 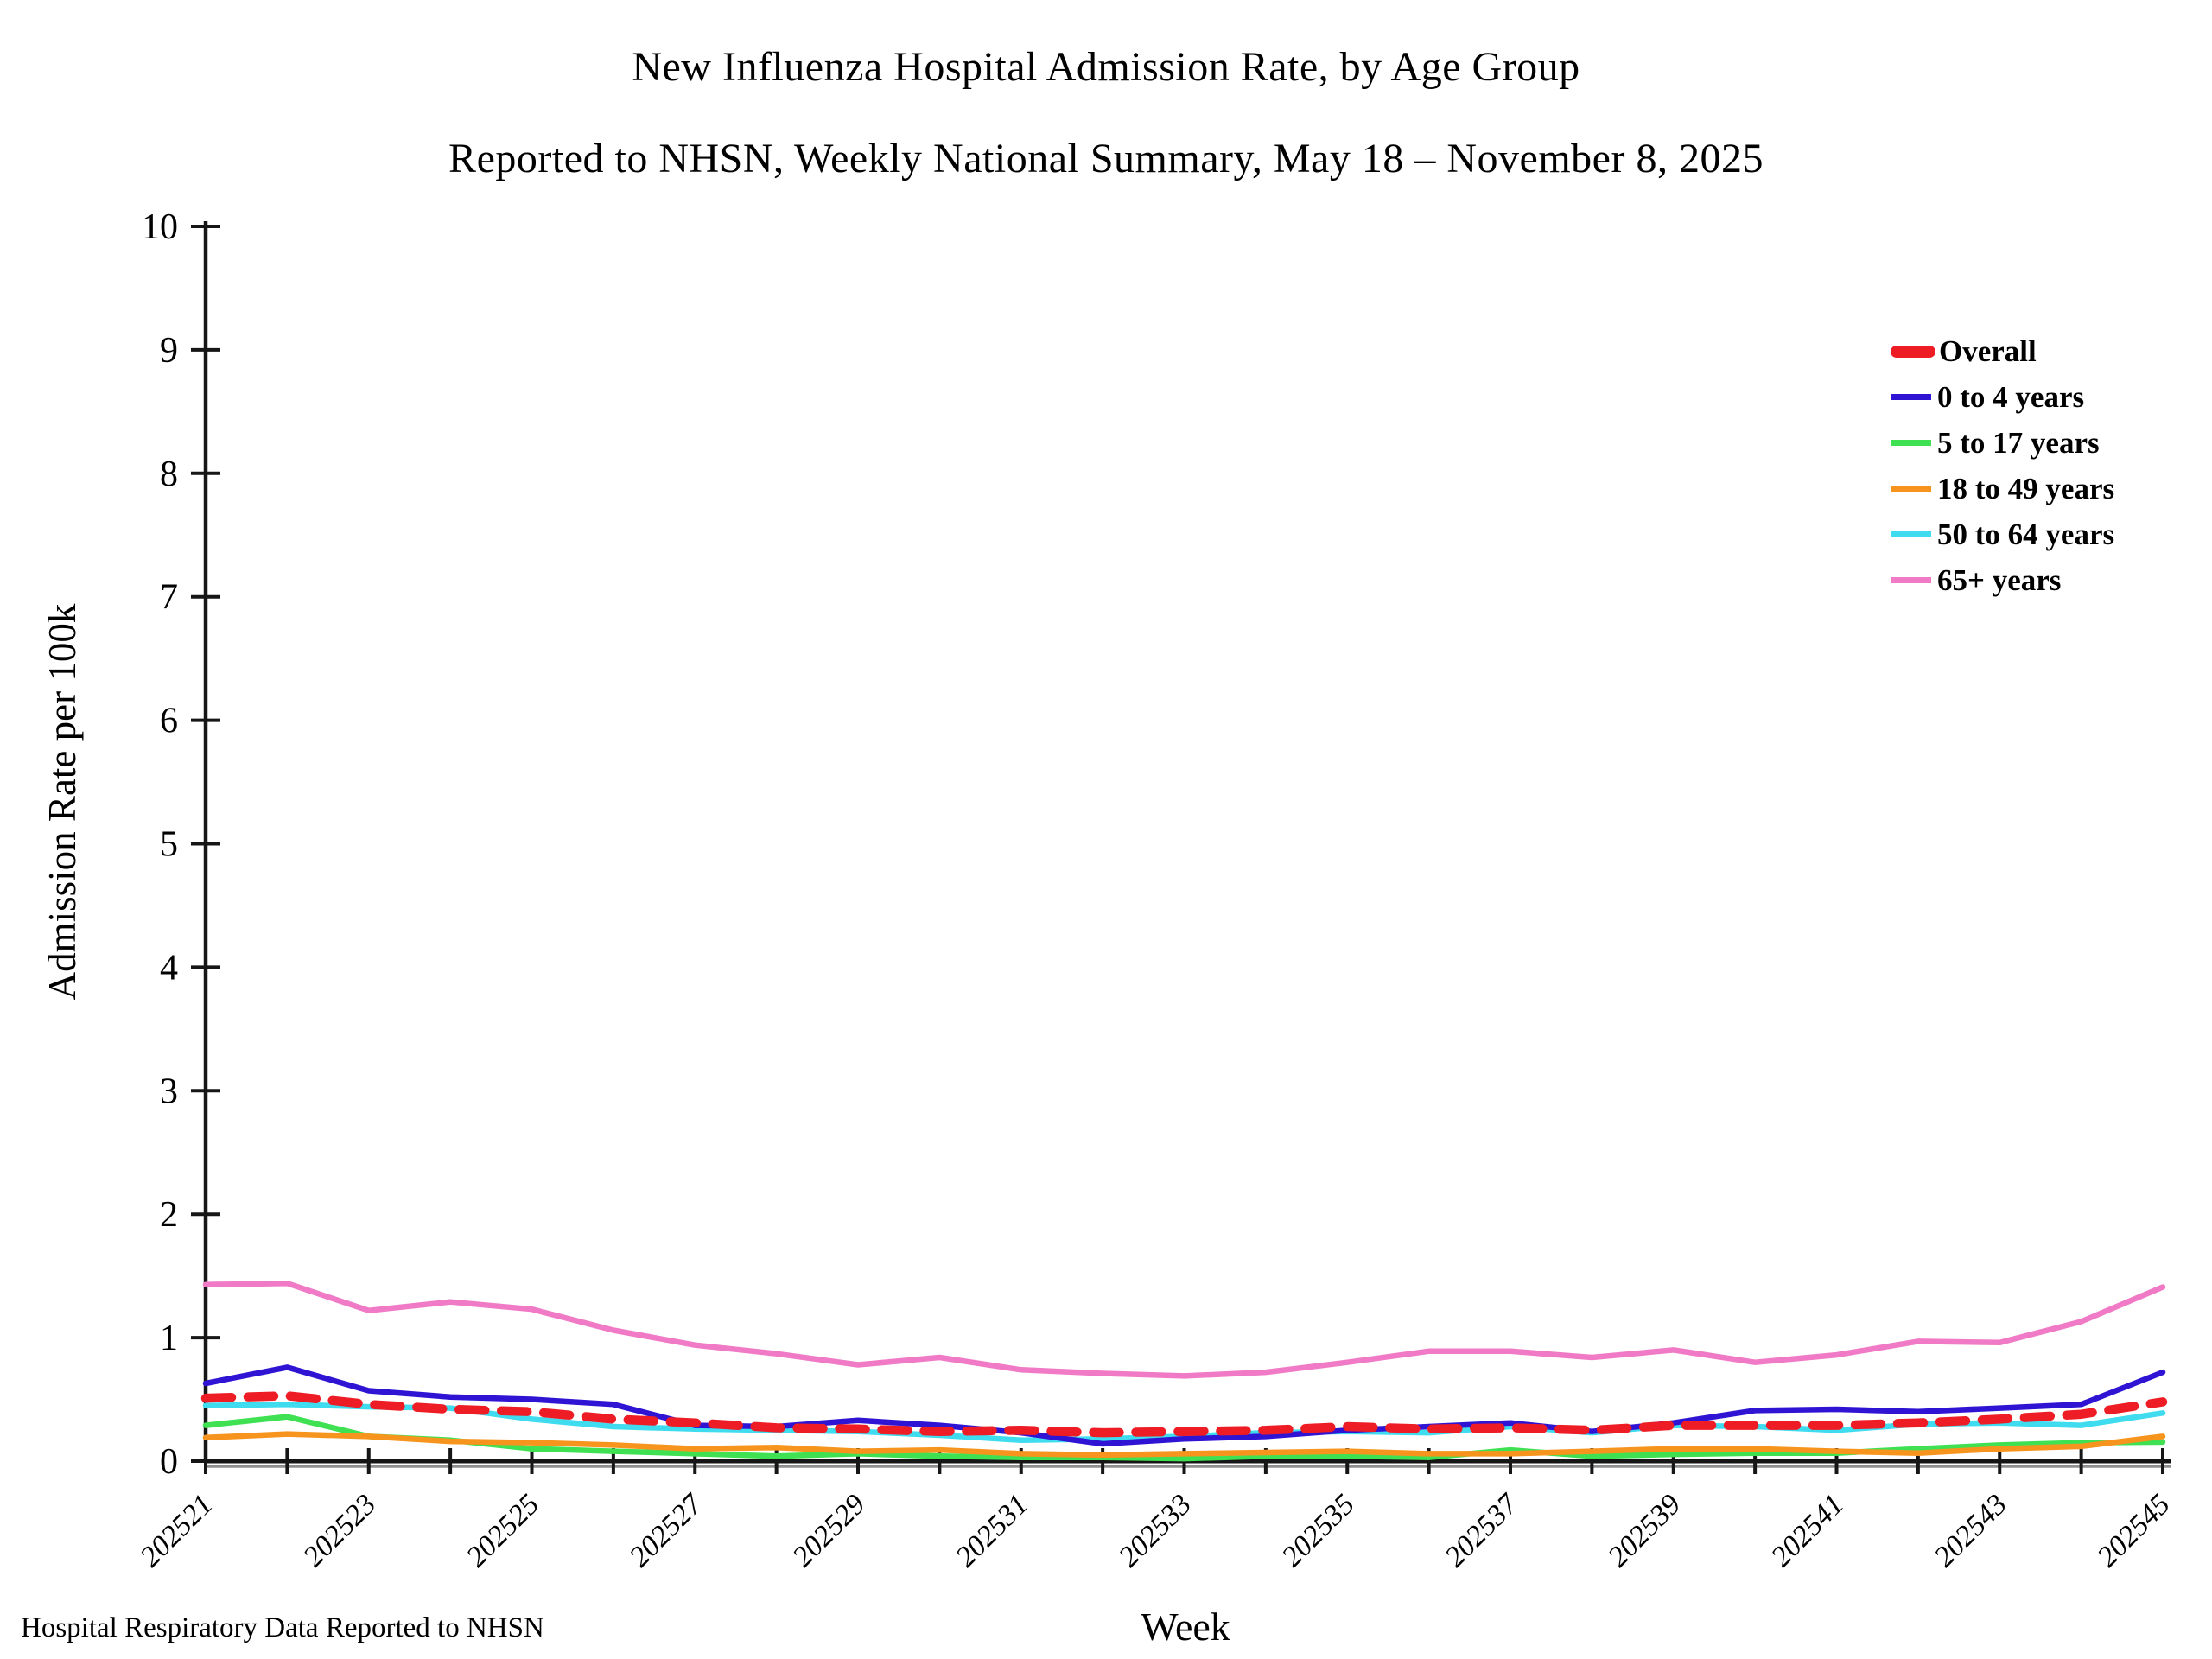 What do you see at coordinates (1184, 1445) in the screenshot?
I see `series-line-18-to-49-years` at bounding box center [1184, 1445].